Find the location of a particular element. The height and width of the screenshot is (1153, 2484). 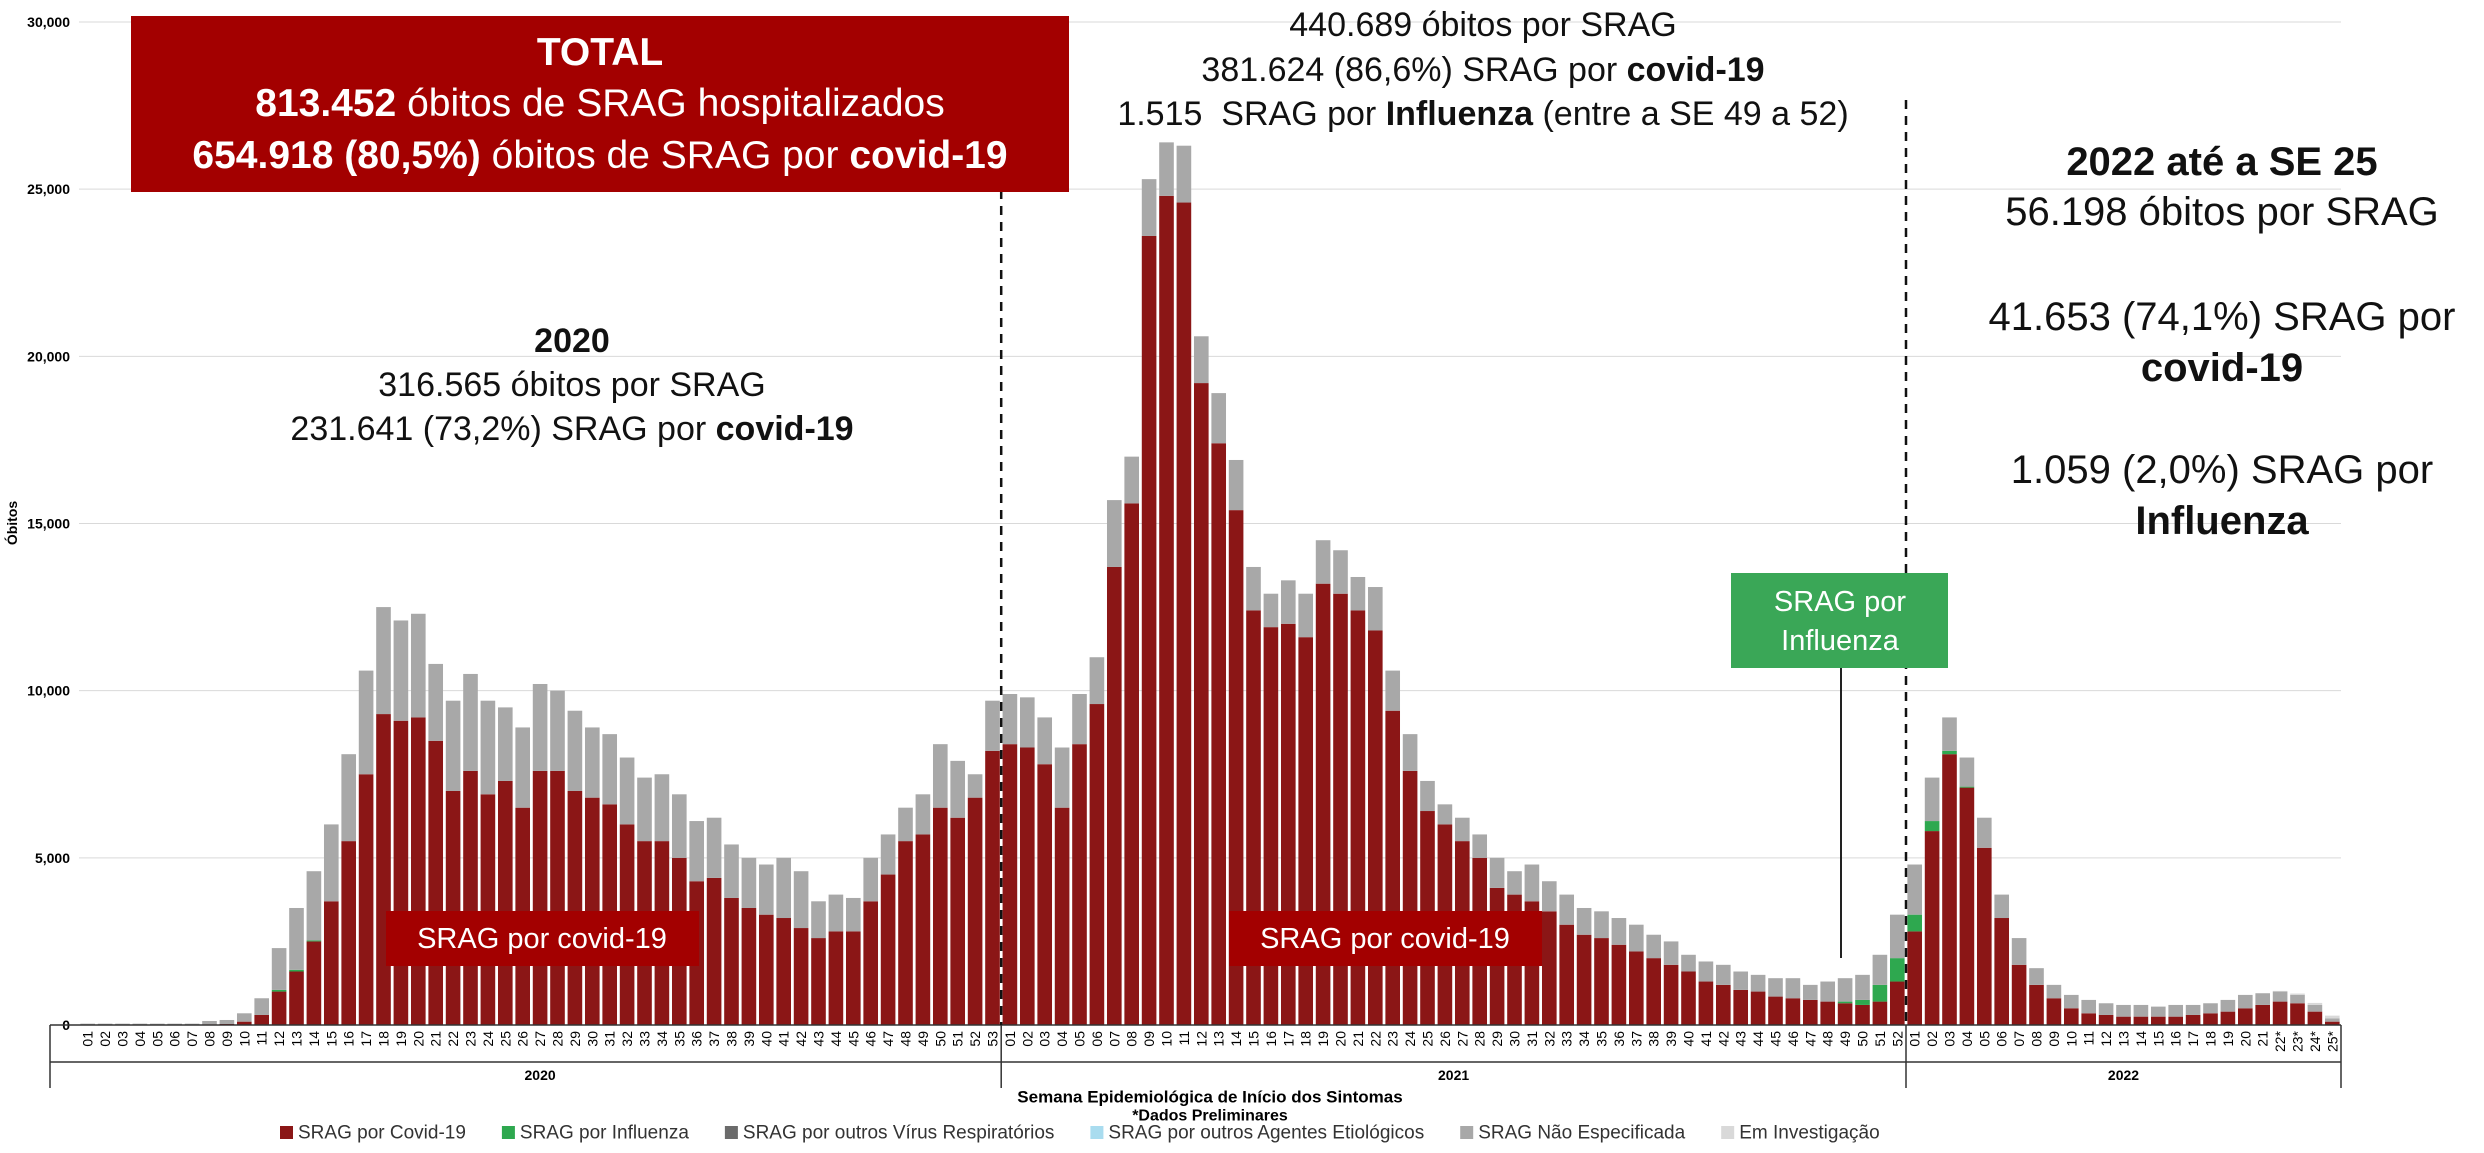

y-tick-label: 5,000 is located at coordinates (52, 858).